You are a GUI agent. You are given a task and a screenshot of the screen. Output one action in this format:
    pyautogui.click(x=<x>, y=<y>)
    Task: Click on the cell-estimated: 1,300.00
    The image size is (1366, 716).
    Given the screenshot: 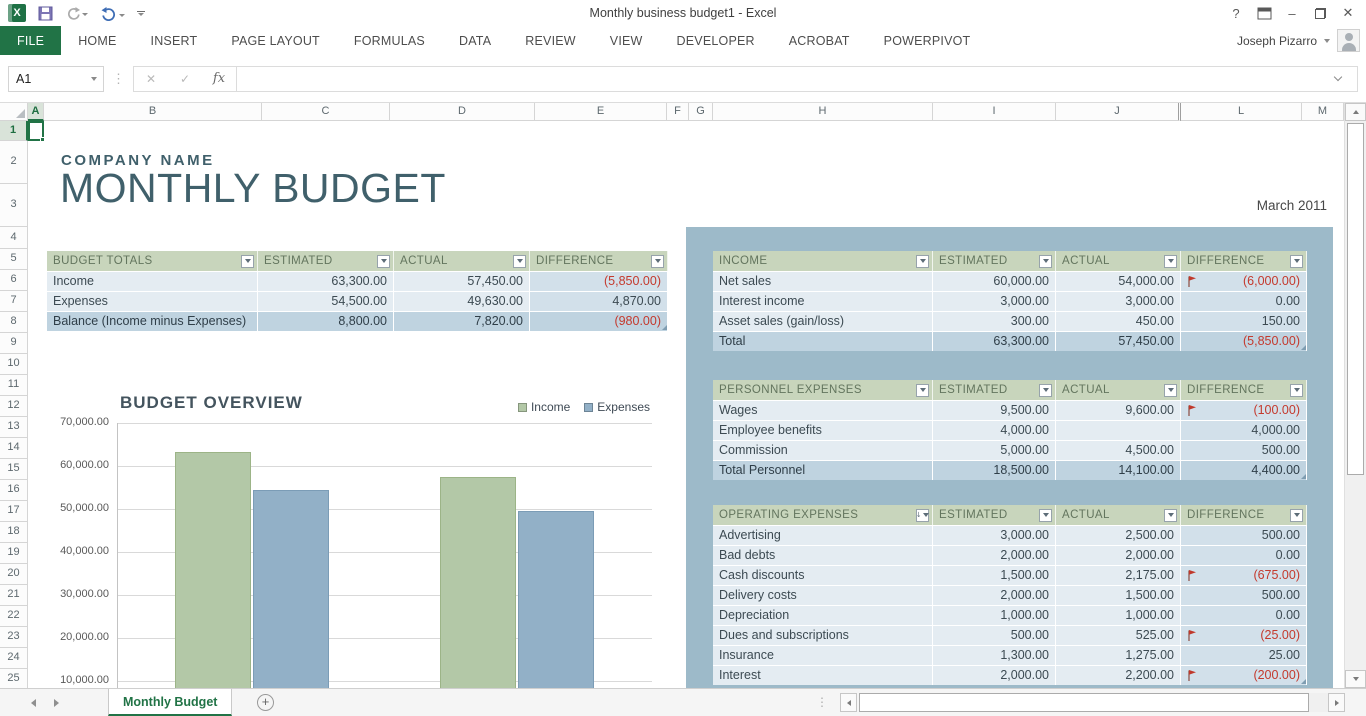 What is the action you would take?
    pyautogui.click(x=994, y=655)
    